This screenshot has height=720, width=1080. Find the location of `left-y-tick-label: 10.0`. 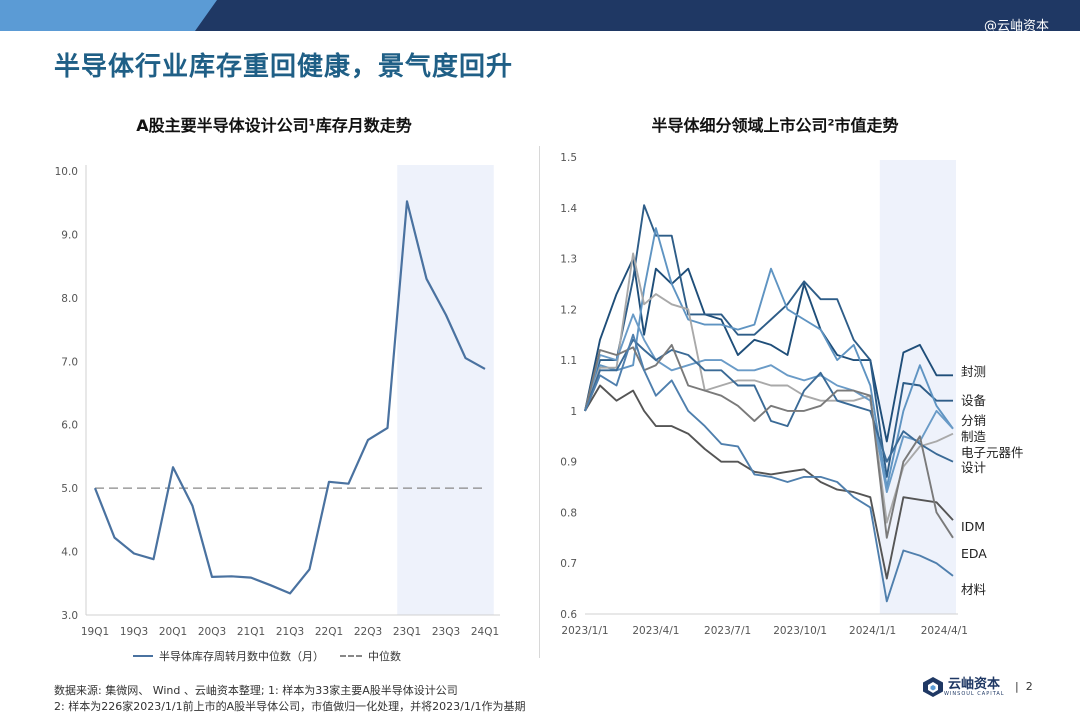

left-y-tick-label: 10.0 is located at coordinates (66, 172).